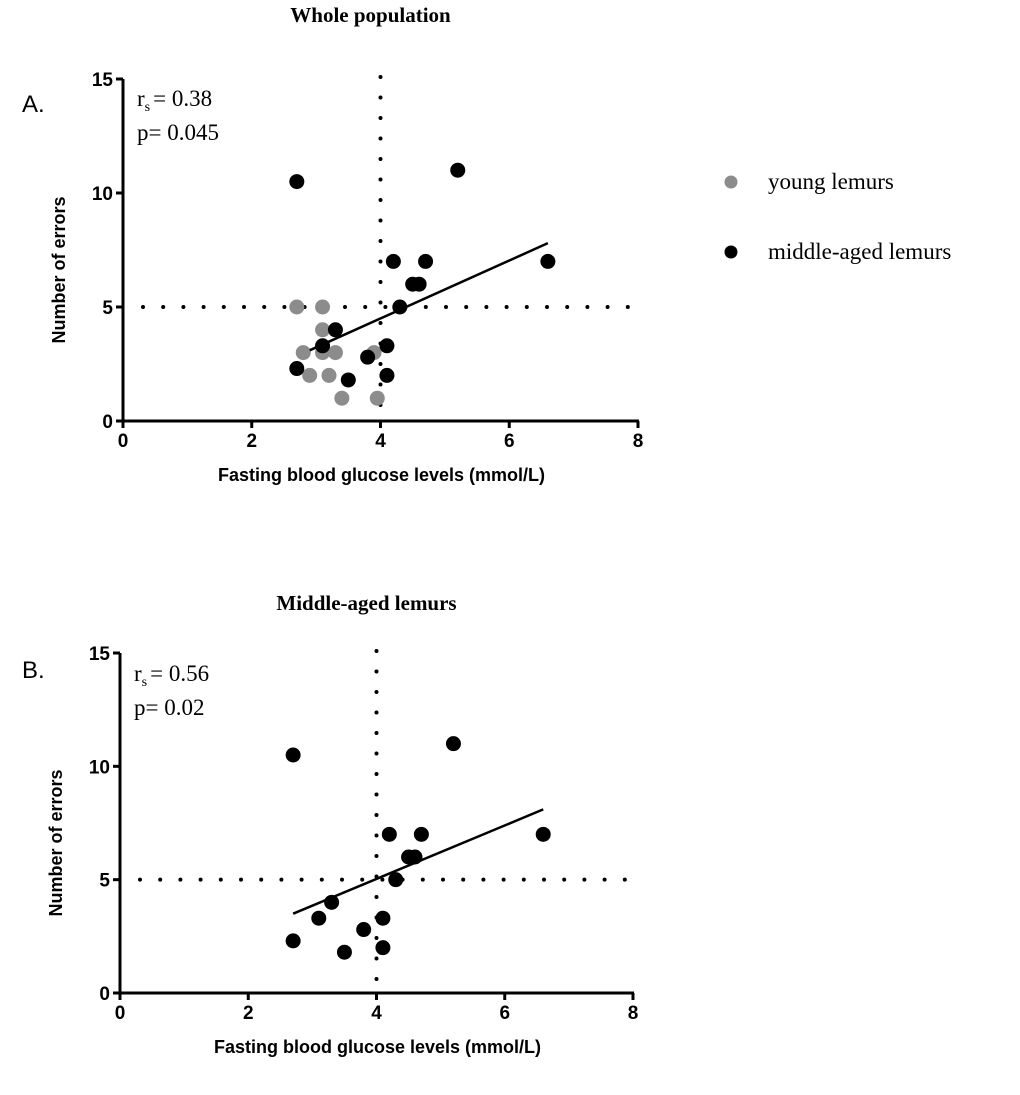 The height and width of the screenshot is (1095, 1020). Describe the element at coordinates (178, 132) in the screenshot. I see `p-value: p= 0.045` at that location.